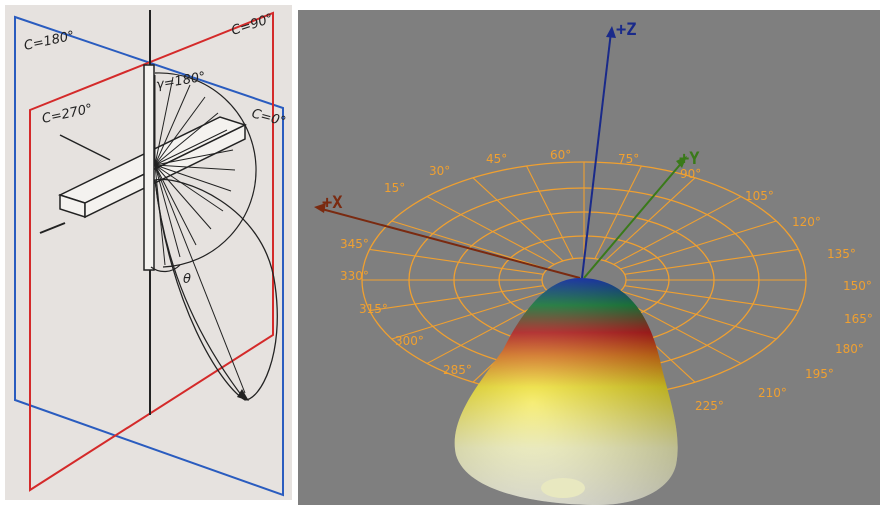 This screenshot has height=509, width=880. I want to click on x-axis, so click(449, 243).